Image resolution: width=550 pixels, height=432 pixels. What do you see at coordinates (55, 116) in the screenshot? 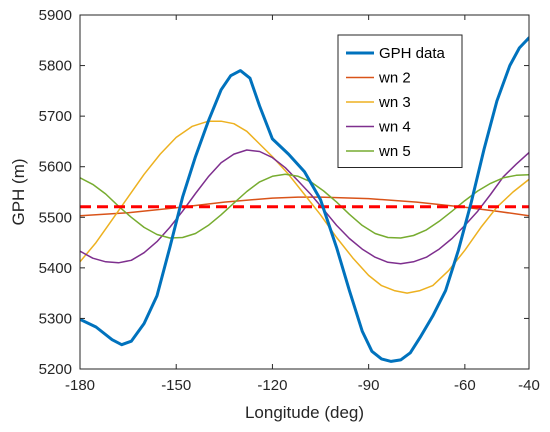
I see `y-tick-label: 5700` at bounding box center [55, 116].